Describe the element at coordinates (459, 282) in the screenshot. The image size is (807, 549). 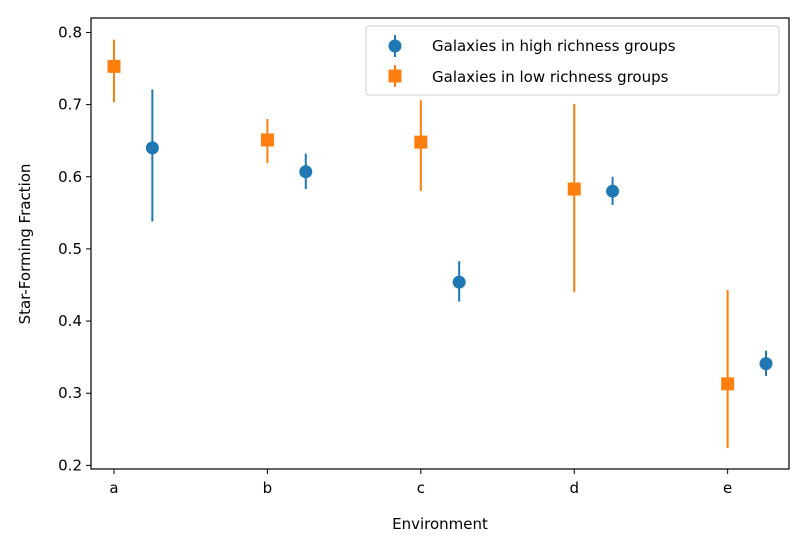
I see `point-circle-c` at that location.